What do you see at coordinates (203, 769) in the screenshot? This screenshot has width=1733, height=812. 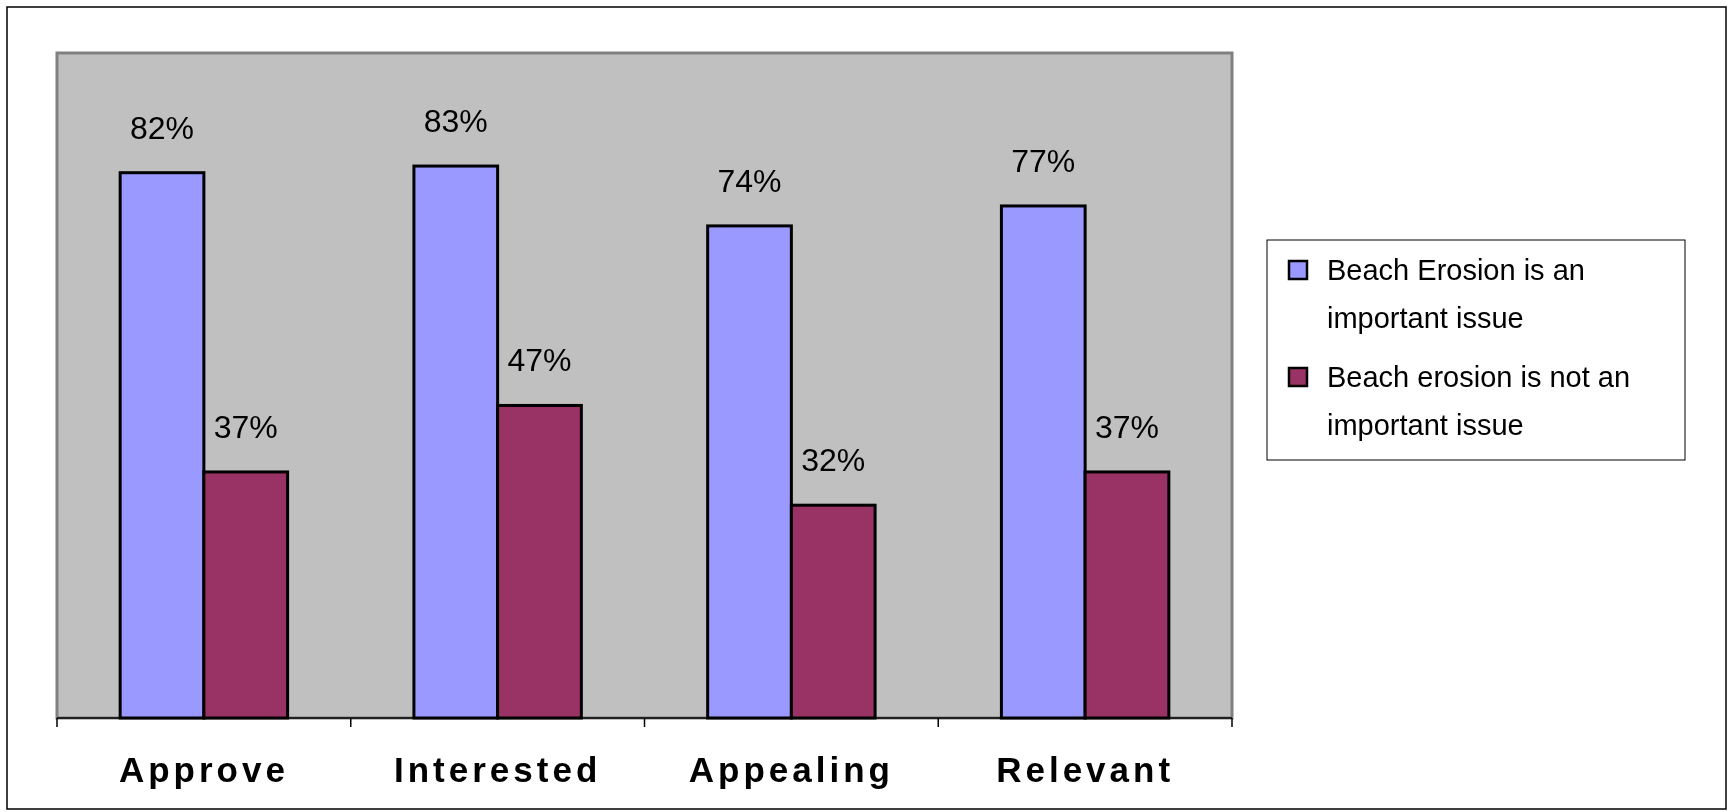 I see `x-tick-label: Approve` at bounding box center [203, 769].